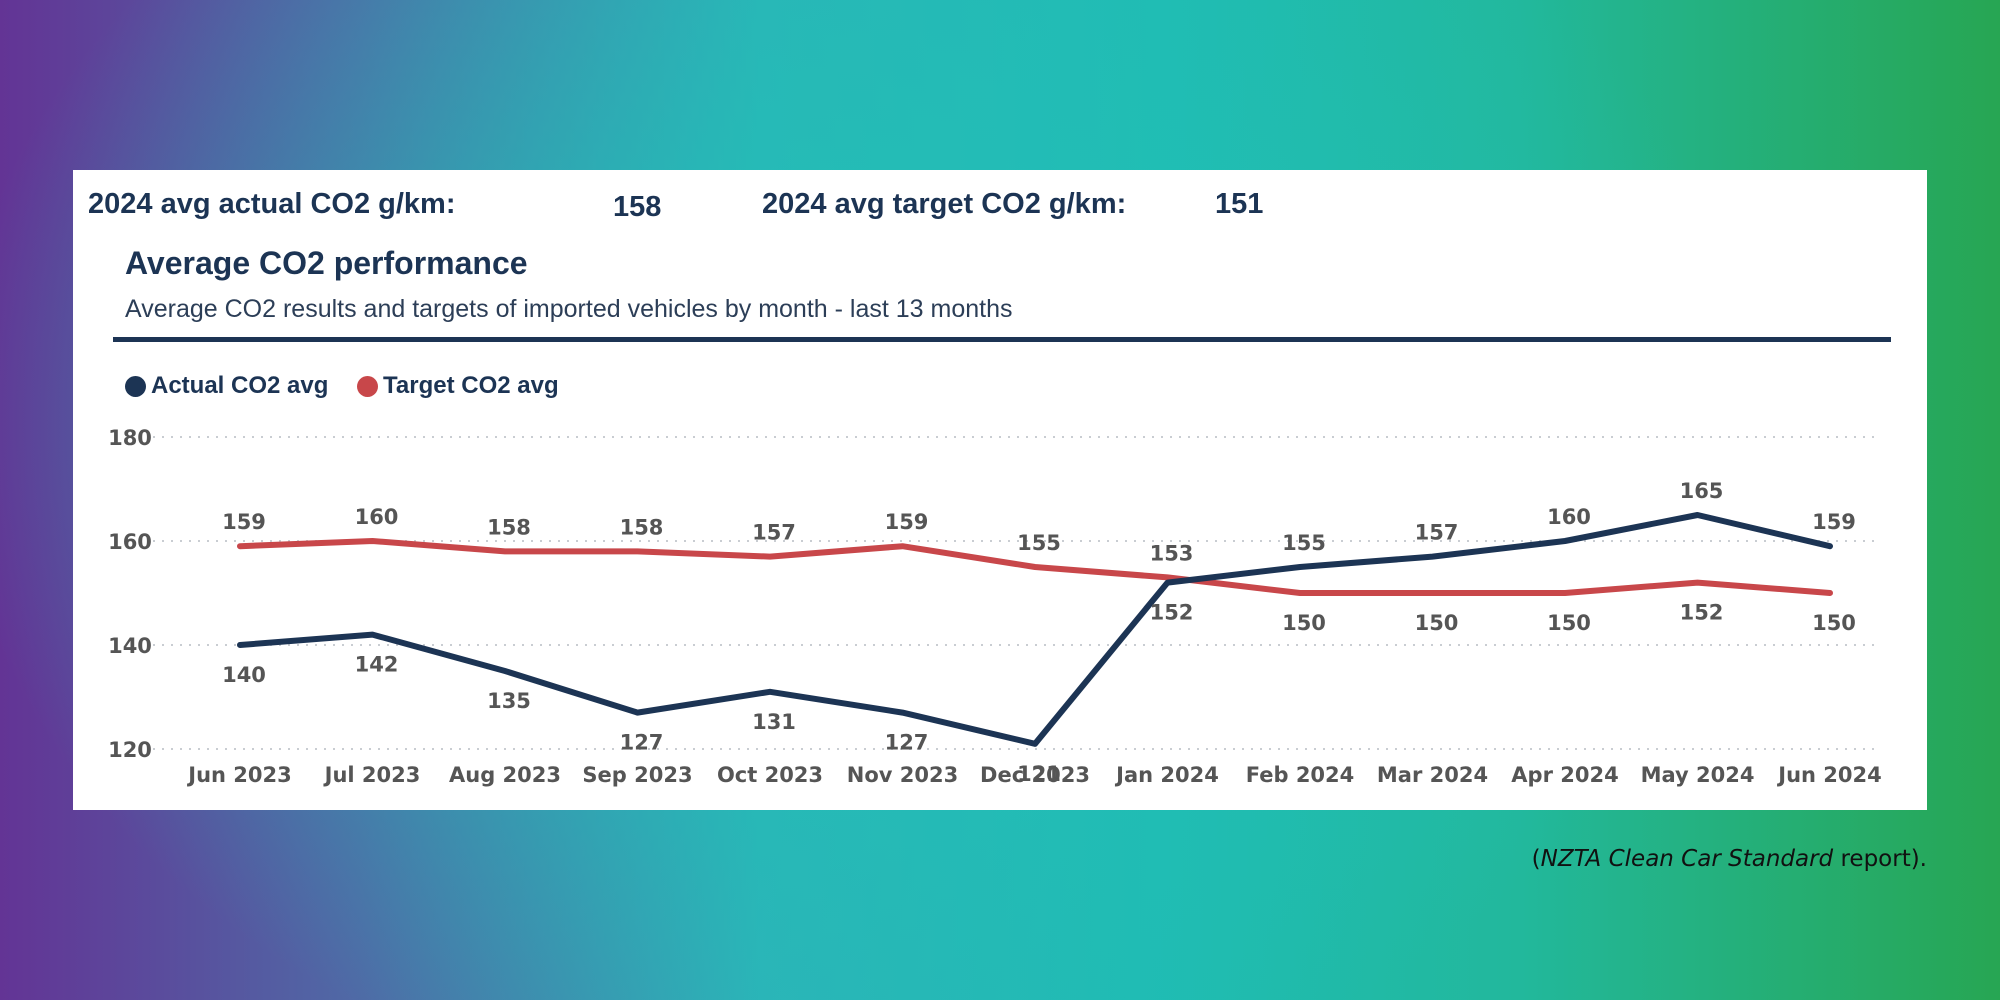 The width and height of the screenshot is (2000, 1000). I want to click on source-open: (, so click(1536, 859).